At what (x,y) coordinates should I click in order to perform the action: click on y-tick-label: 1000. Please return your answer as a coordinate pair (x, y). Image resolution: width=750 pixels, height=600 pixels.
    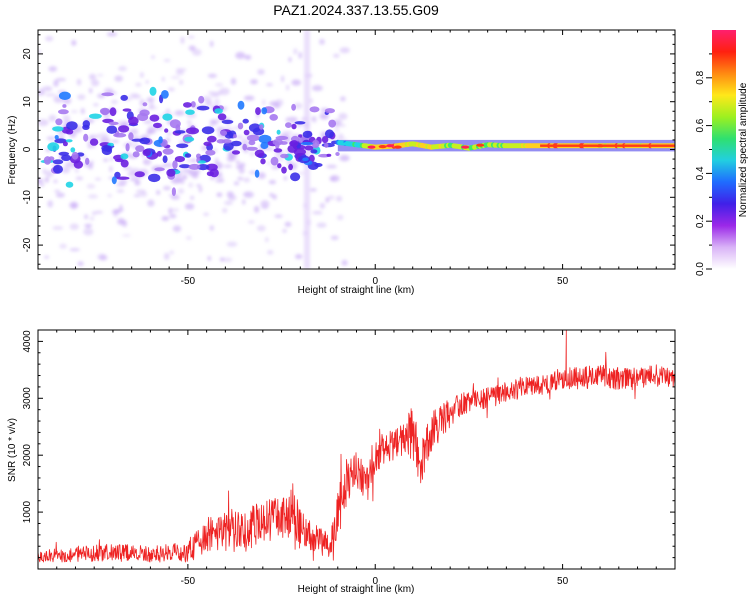
    Looking at the image, I should click on (27, 512).